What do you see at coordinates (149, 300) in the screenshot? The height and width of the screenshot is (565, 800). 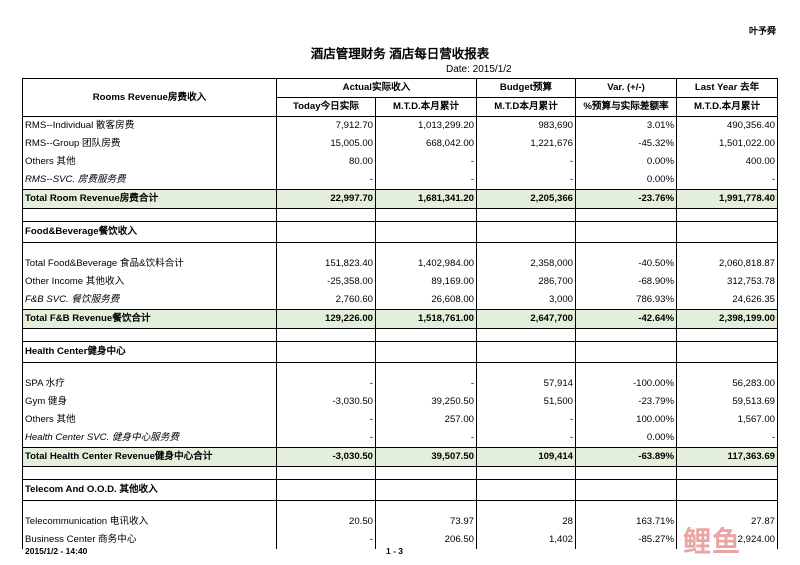 I see `row-label: F&B SVC. 餐饮服务费` at bounding box center [149, 300].